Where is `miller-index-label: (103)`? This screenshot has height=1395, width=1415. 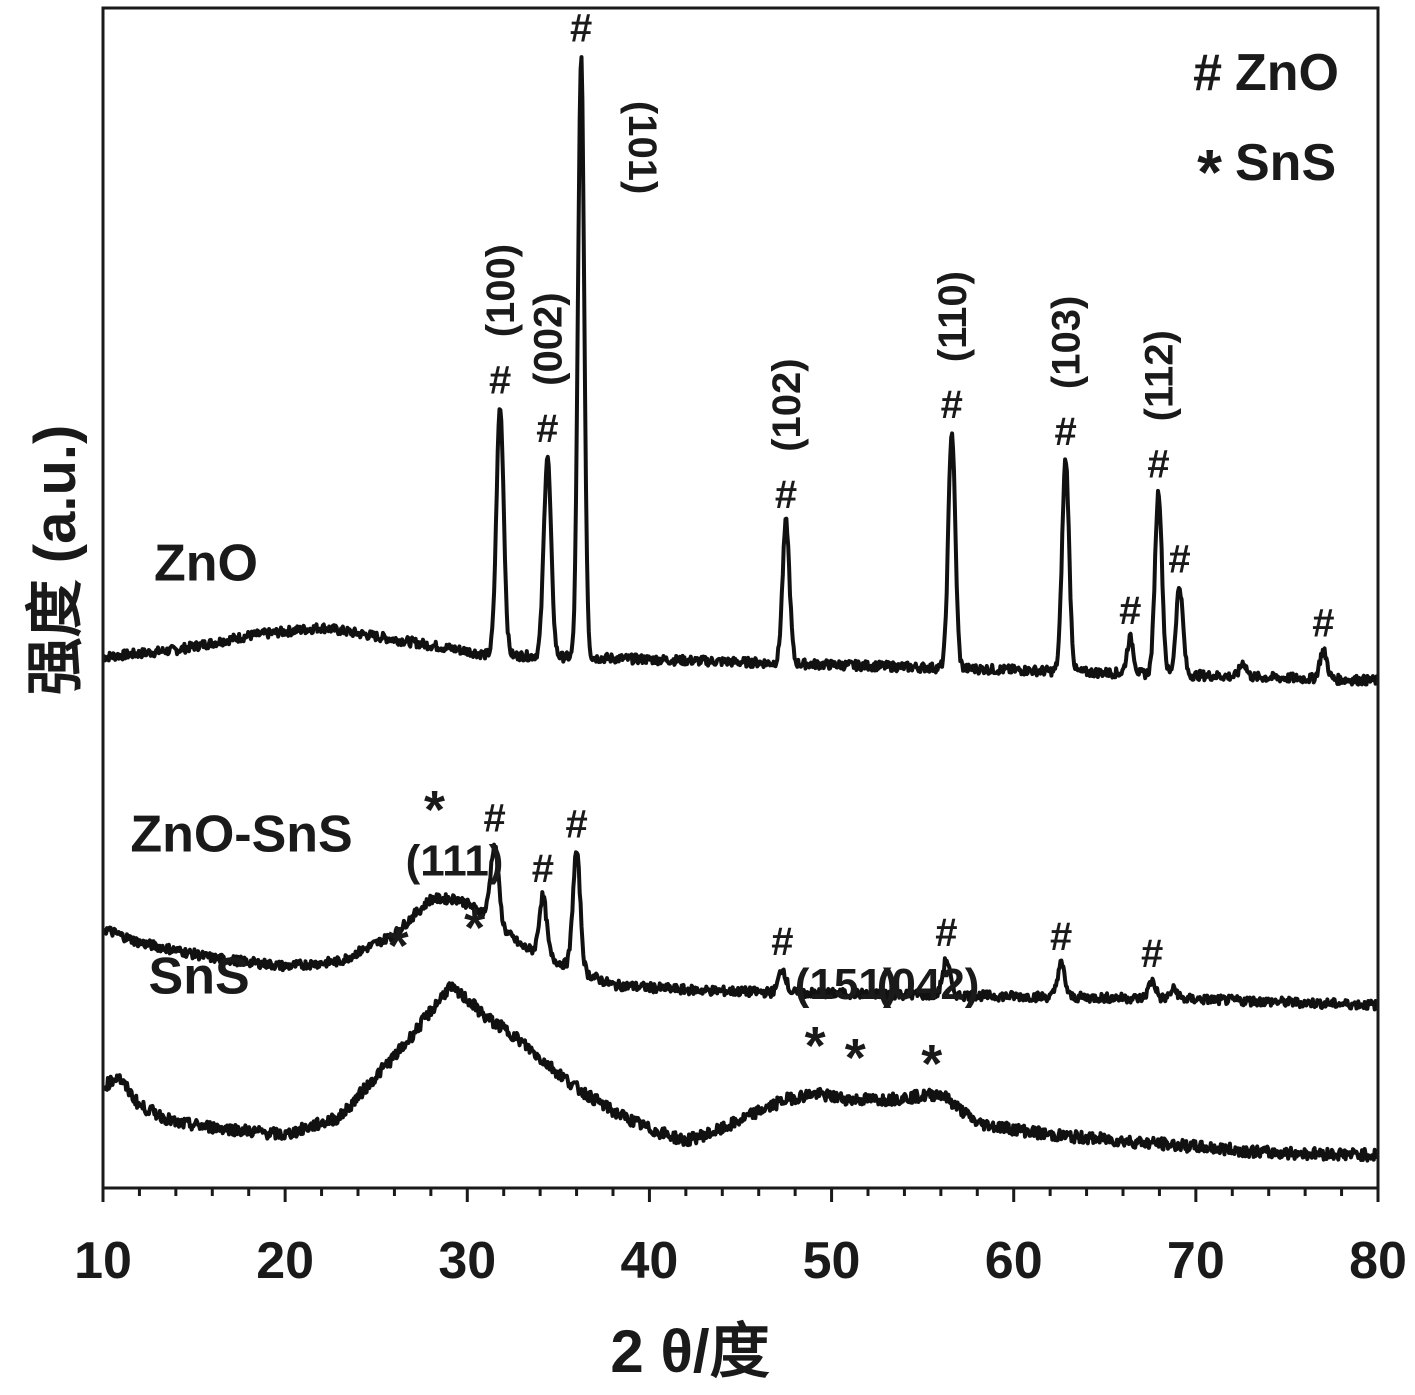
miller-index-label: (103) is located at coordinates (1067, 342).